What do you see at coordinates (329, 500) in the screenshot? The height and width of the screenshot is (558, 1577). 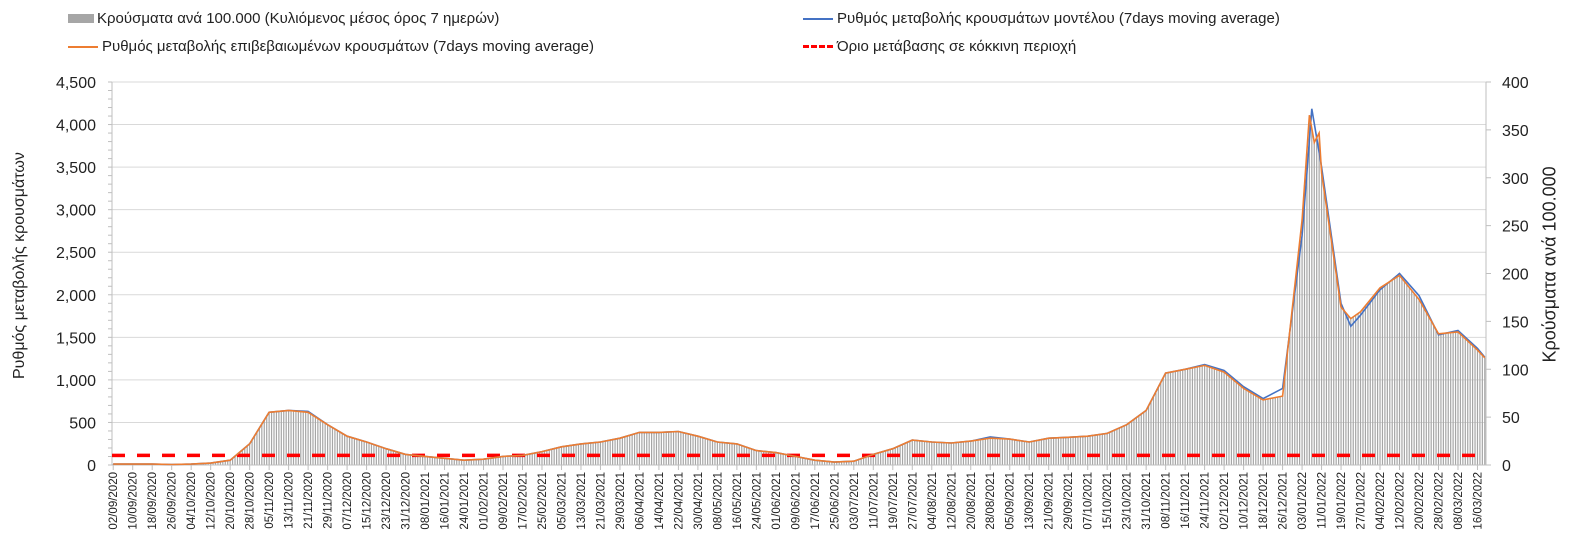 I see `x-tick-label: 29/11/2020` at bounding box center [329, 500].